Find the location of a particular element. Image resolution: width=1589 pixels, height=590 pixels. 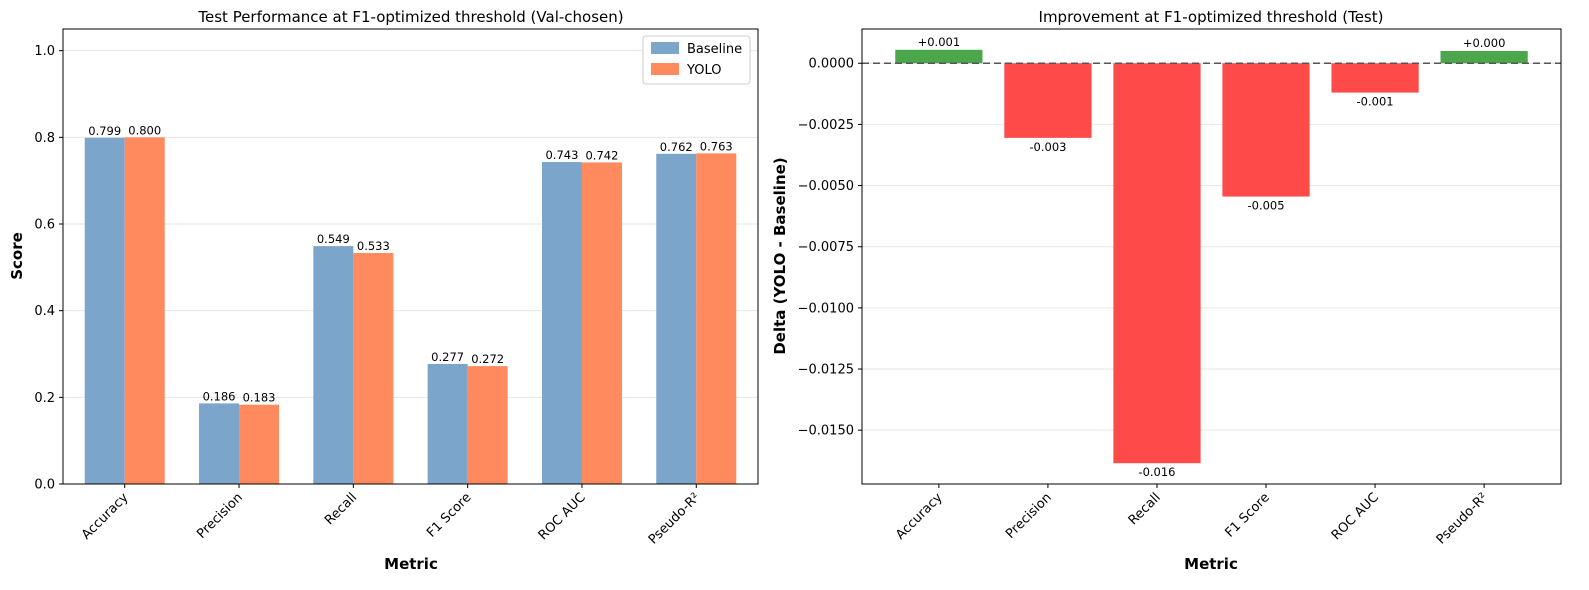

right-x-tick-label: Accuracy is located at coordinates (919, 516).